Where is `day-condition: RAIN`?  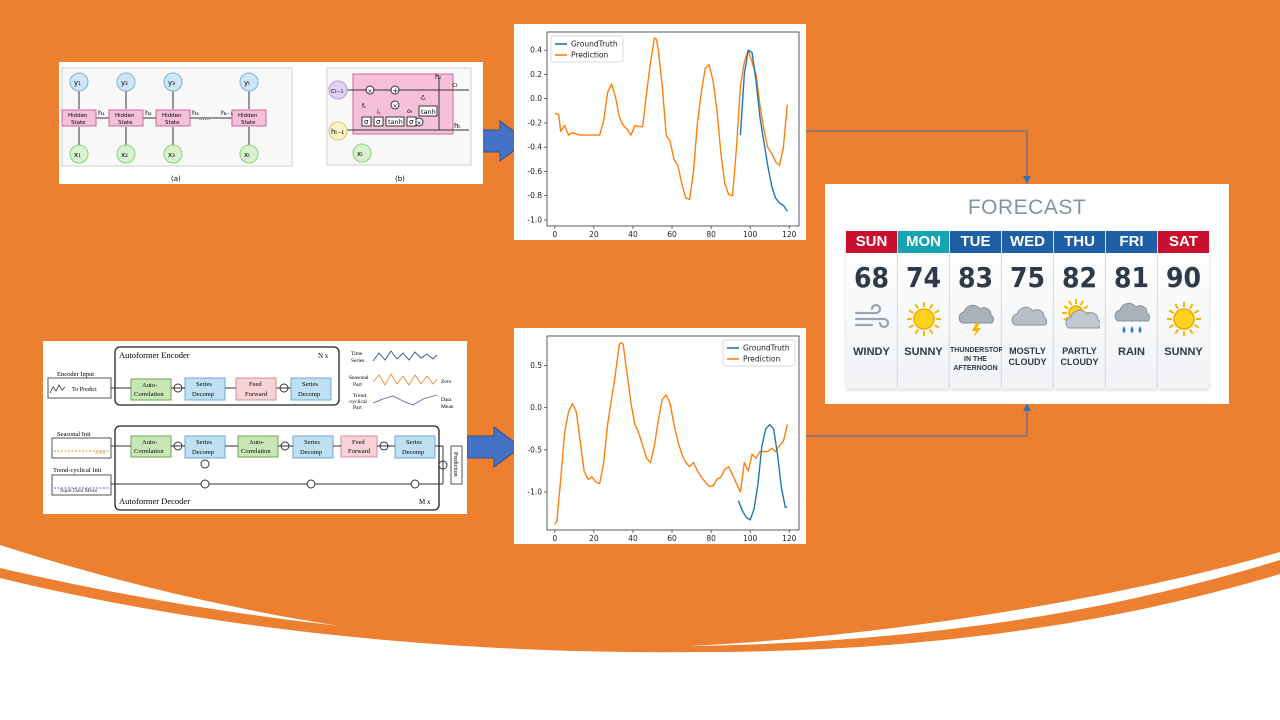 day-condition: RAIN is located at coordinates (1131, 352).